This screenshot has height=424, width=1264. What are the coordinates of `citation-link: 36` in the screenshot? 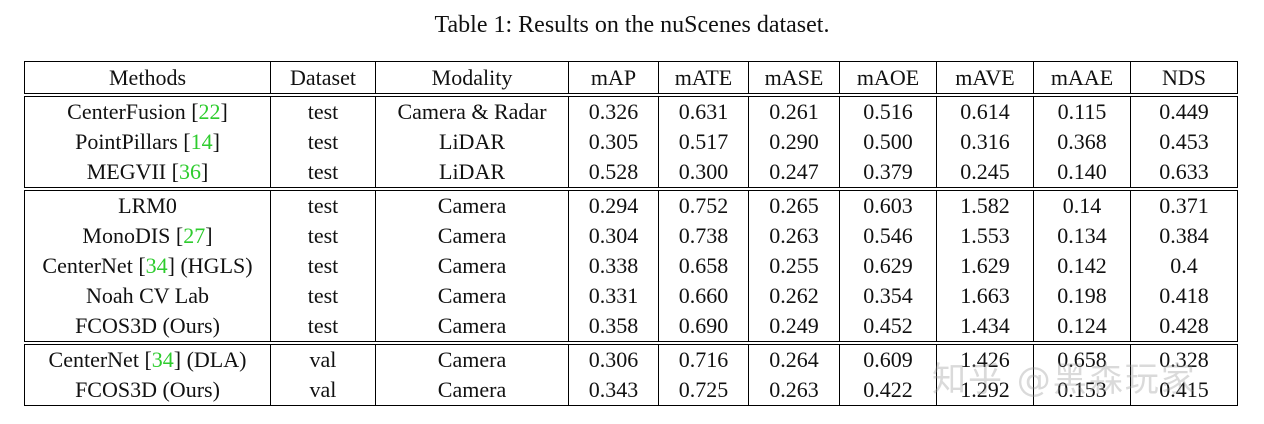 It's located at (189, 171).